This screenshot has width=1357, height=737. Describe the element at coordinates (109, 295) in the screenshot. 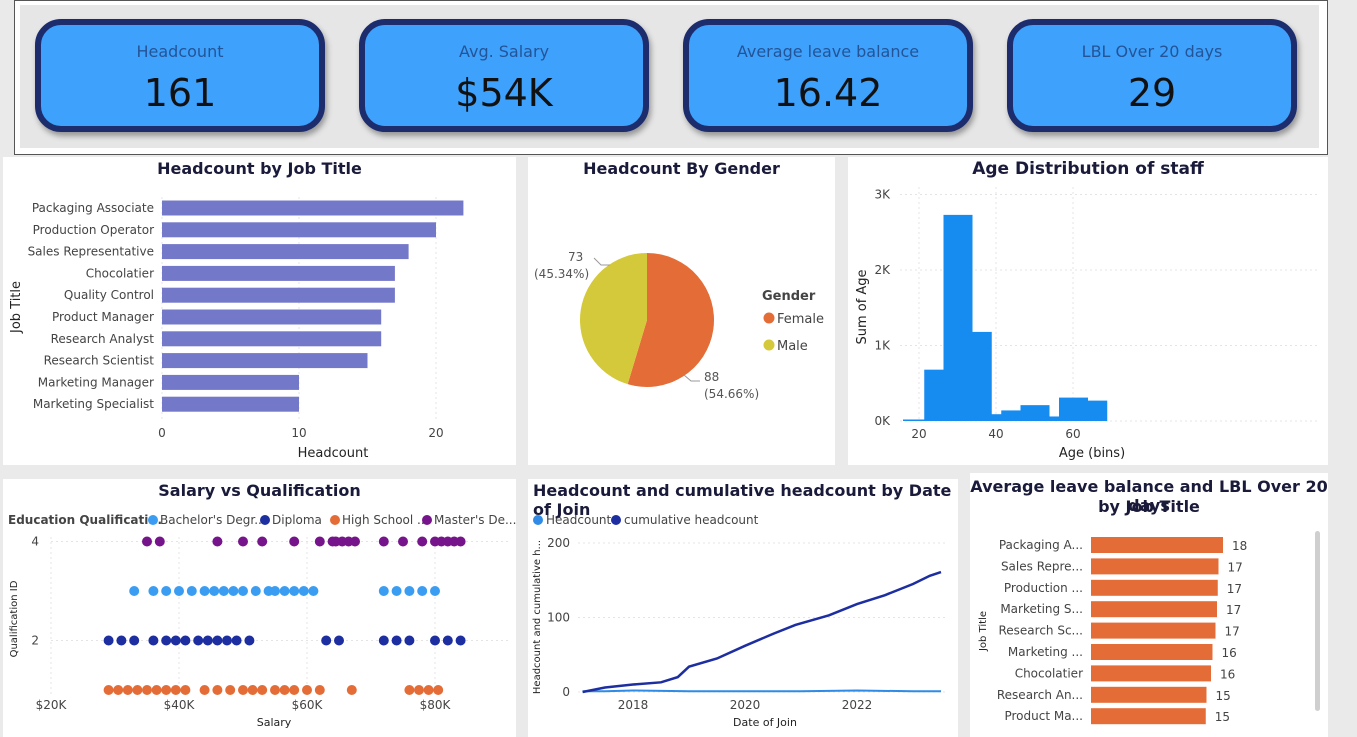

I see `category-label: Quality Control` at that location.